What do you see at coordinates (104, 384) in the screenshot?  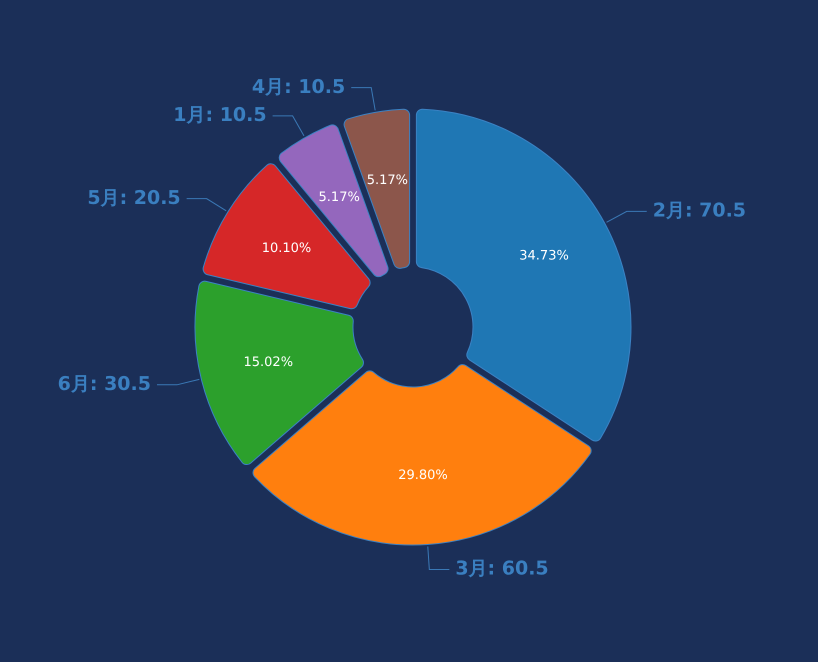 I see `slice-label: 6月: 30.5` at bounding box center [104, 384].